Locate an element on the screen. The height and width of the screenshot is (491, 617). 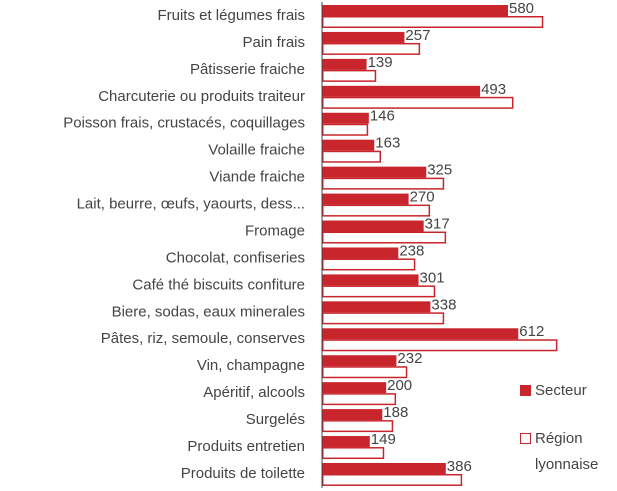
category-label: Apéritif, alcools is located at coordinates (254, 392).